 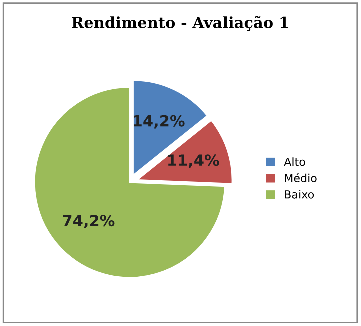 What do you see at coordinates (295, 162) in the screenshot?
I see `legend-label: Alto` at bounding box center [295, 162].